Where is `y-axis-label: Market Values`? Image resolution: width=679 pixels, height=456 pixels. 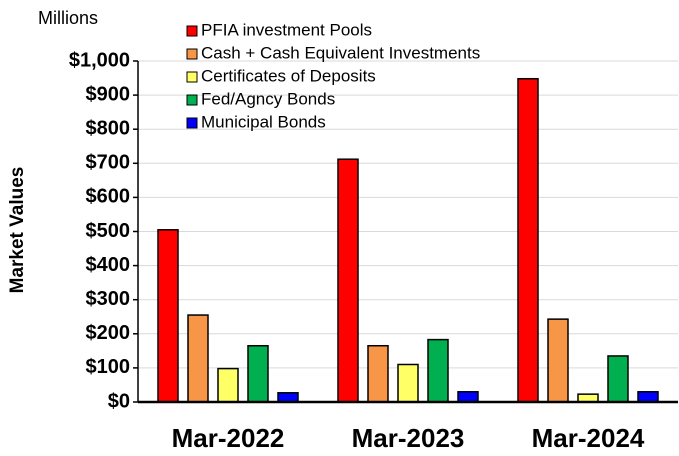
y-axis-label: Market Values is located at coordinates (17, 230).